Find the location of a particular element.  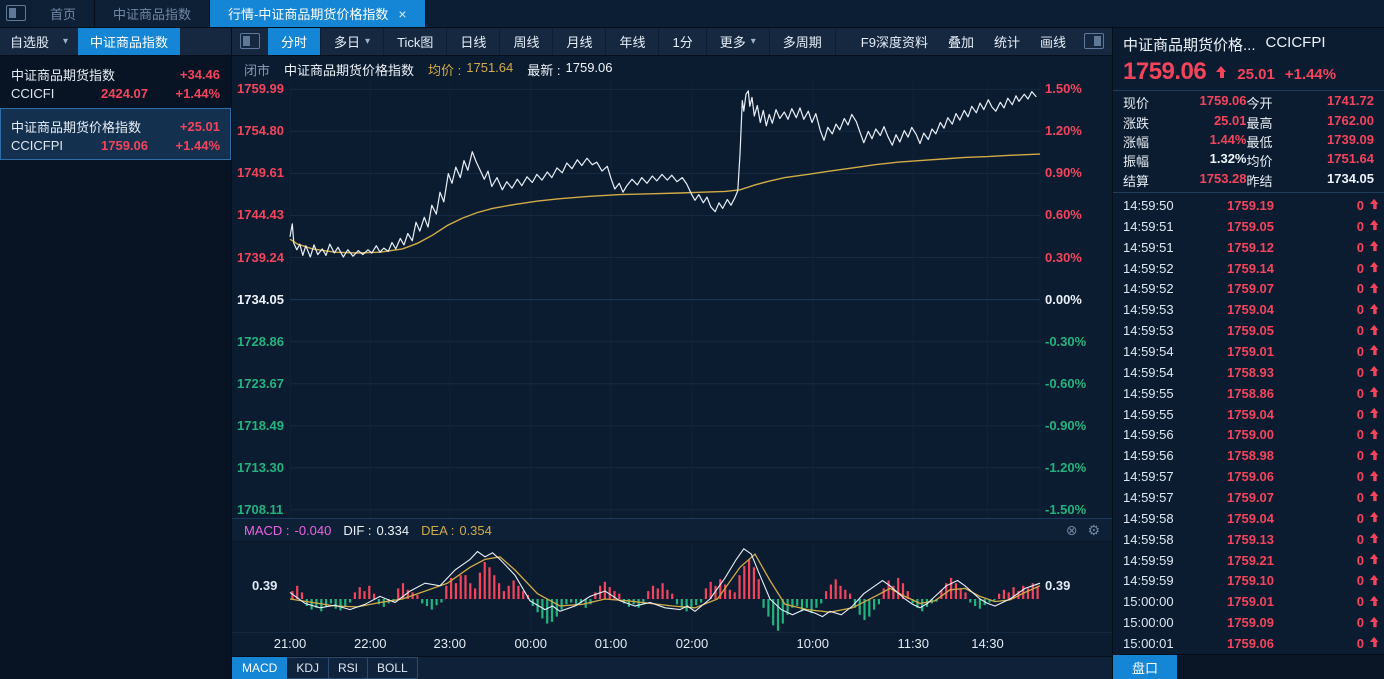

tick-row: 14:59:55 1758.86 0 is located at coordinates (1251, 393).